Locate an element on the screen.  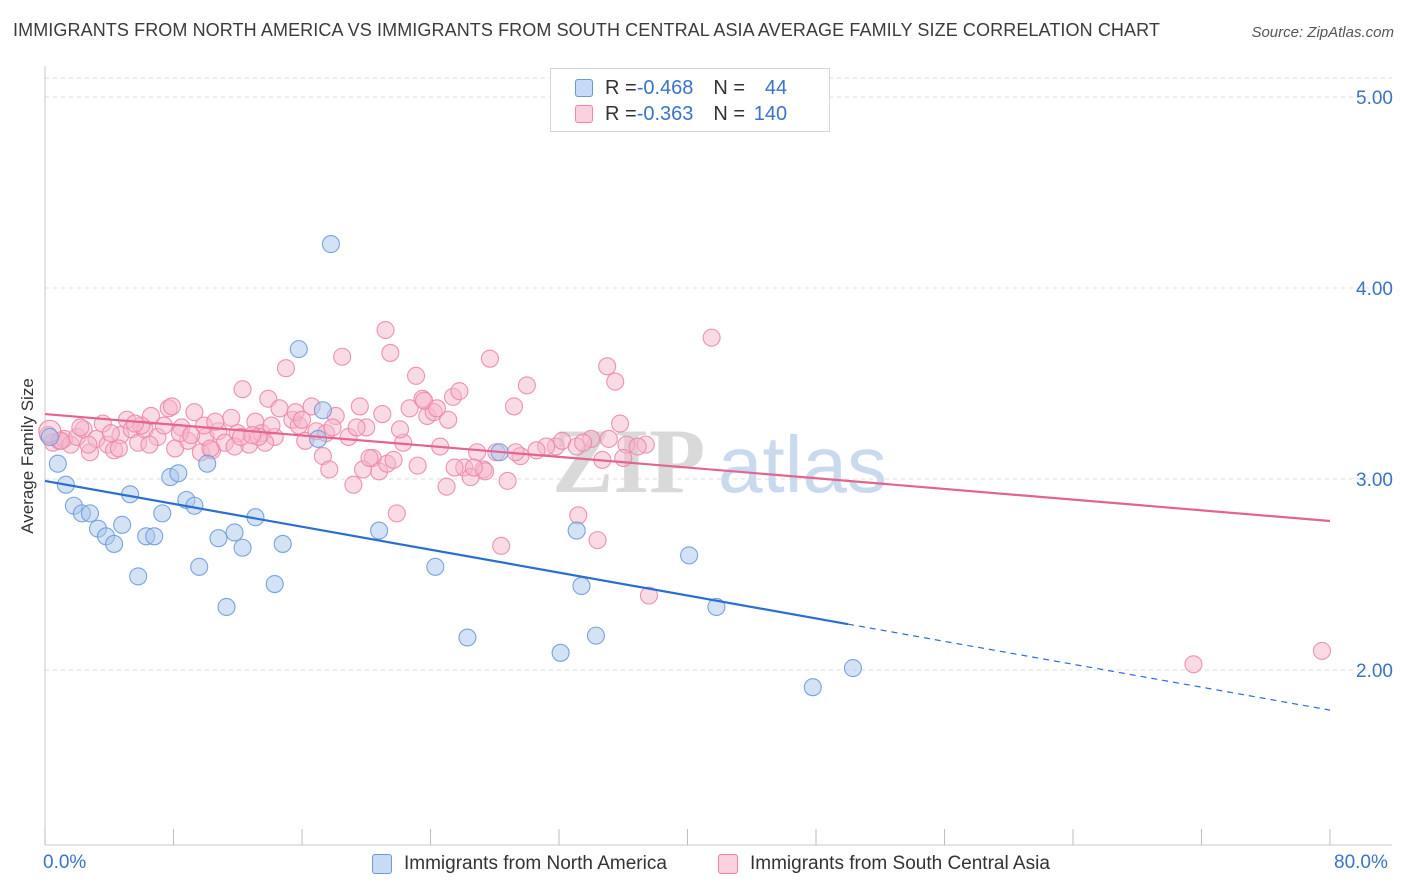
legend-n-value: 44 is located at coordinates (776, 87).